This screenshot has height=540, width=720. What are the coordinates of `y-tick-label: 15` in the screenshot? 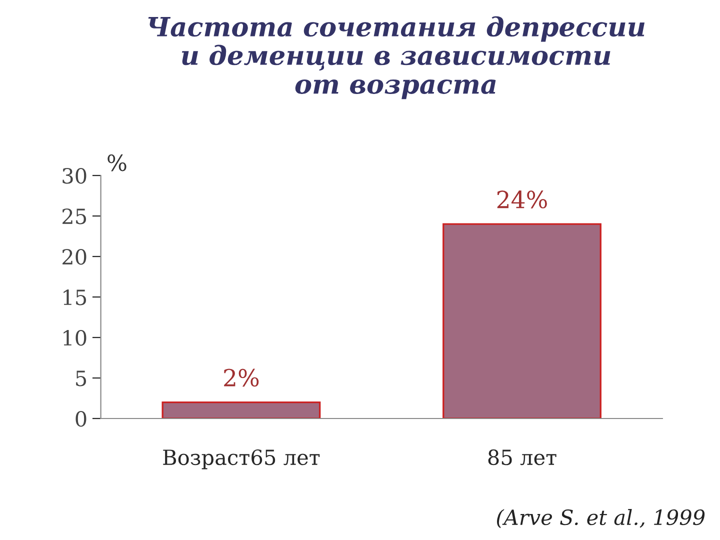 It's located at (75, 297).